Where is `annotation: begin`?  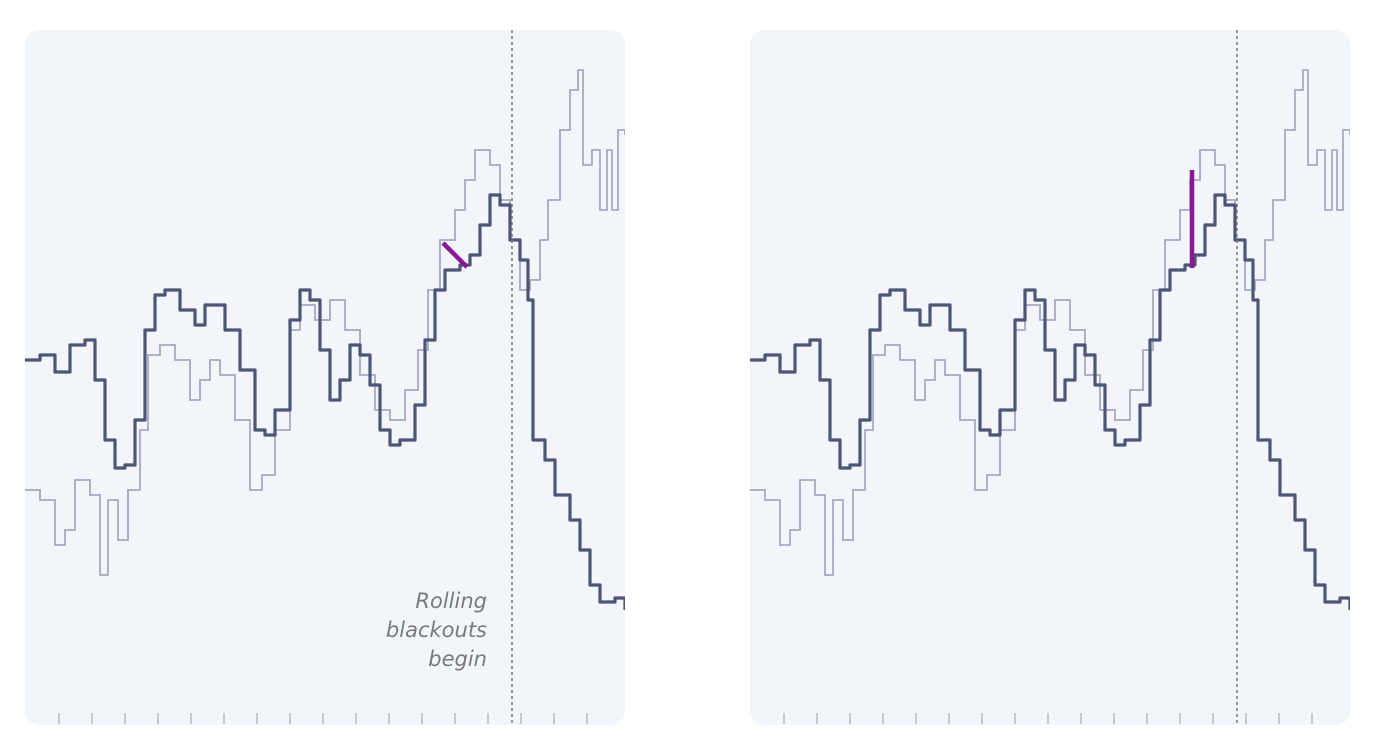 annotation: begin is located at coordinates (457, 659).